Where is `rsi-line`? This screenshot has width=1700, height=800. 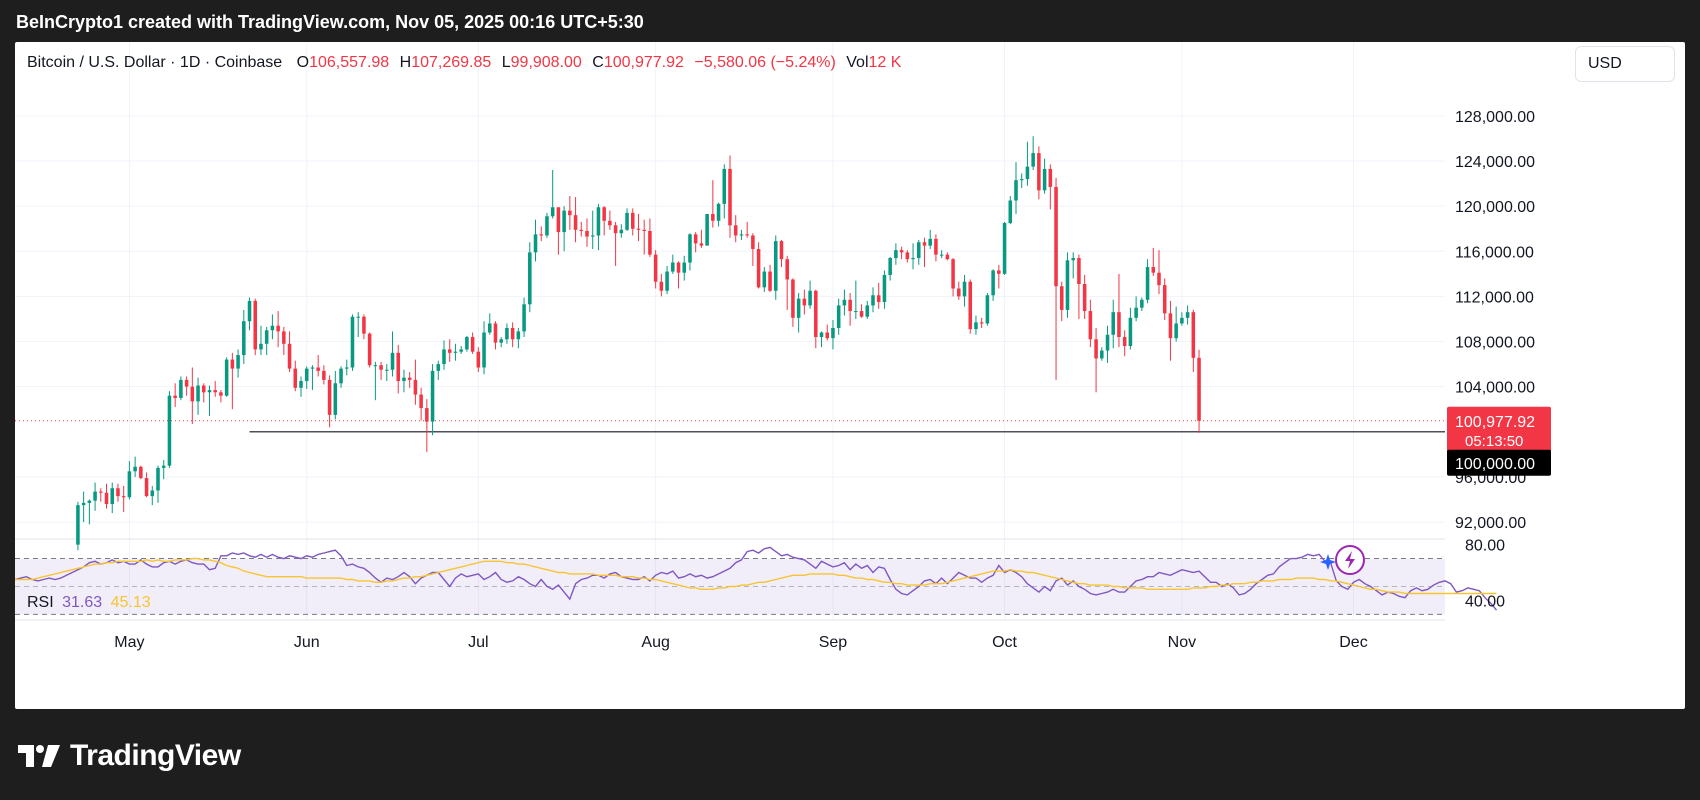 rsi-line is located at coordinates (756, 578).